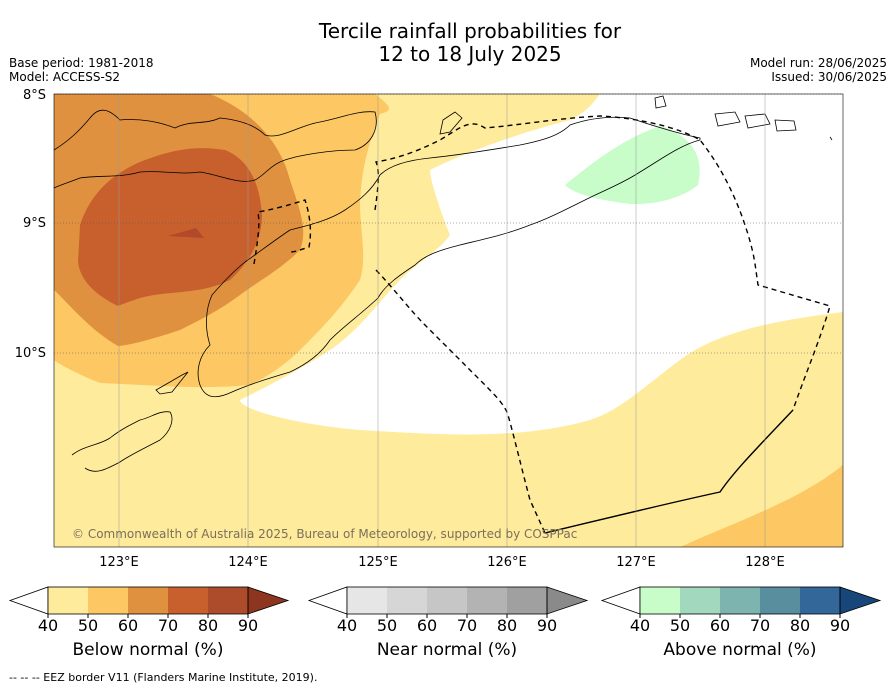 The height and width of the screenshot is (690, 896). Describe the element at coordinates (34, 95) in the screenshot. I see `lat-label-8s: 8°S` at that location.